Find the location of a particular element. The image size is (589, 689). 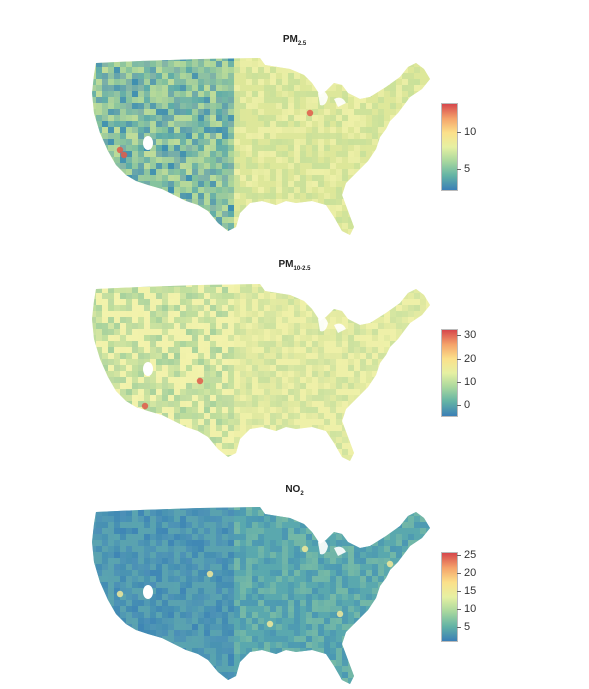

panel-title-pm10: PM10-2.5 is located at coordinates (294, 265).